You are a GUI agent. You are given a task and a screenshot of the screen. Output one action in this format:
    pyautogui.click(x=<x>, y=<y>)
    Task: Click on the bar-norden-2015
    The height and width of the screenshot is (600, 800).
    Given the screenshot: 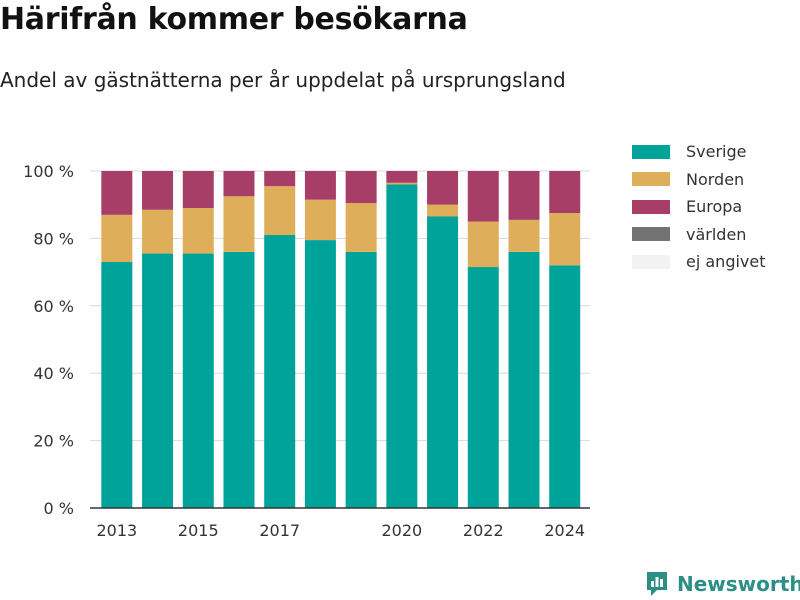 What is the action you would take?
    pyautogui.click(x=198, y=231)
    